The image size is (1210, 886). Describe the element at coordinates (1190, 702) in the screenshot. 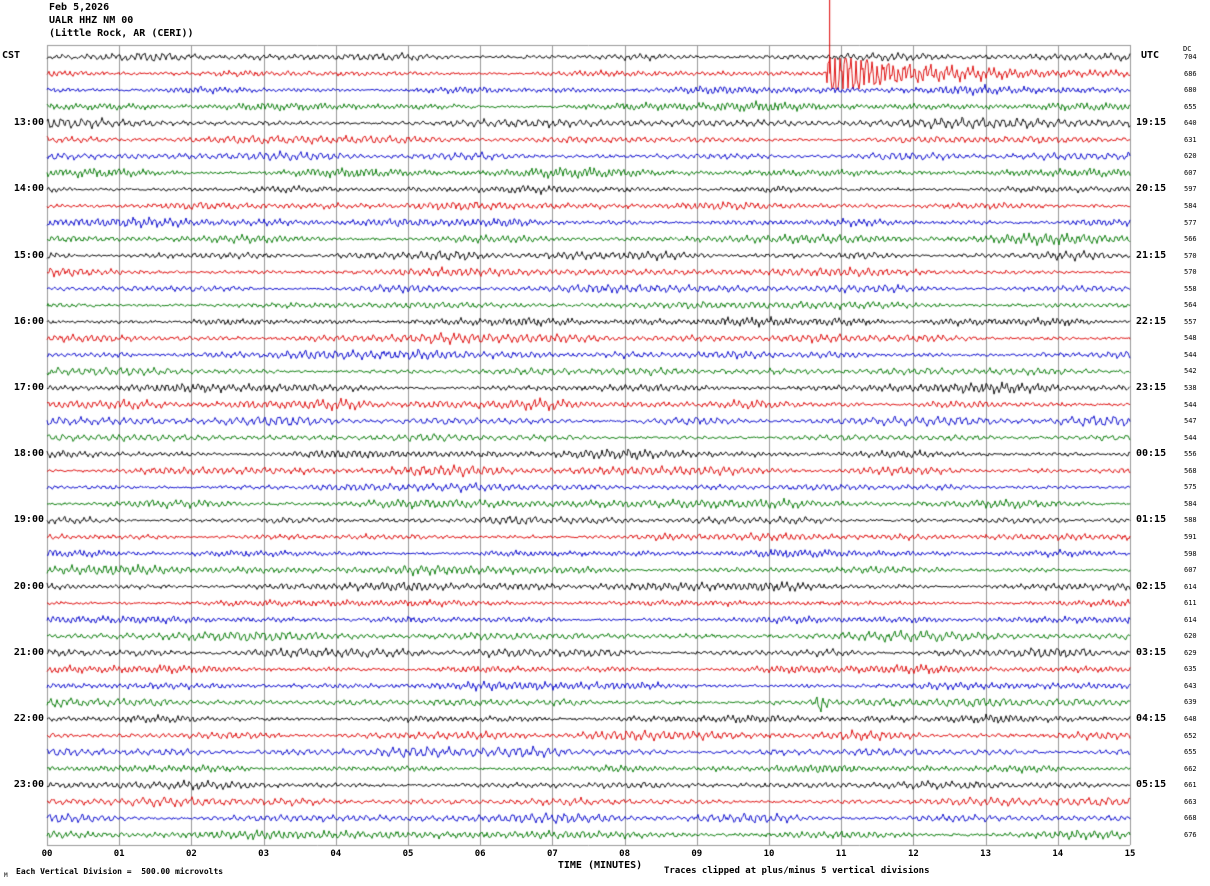

I see `dc-value: 639` at that location.